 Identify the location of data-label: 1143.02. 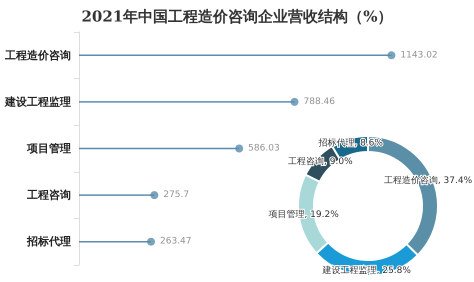
(419, 55).